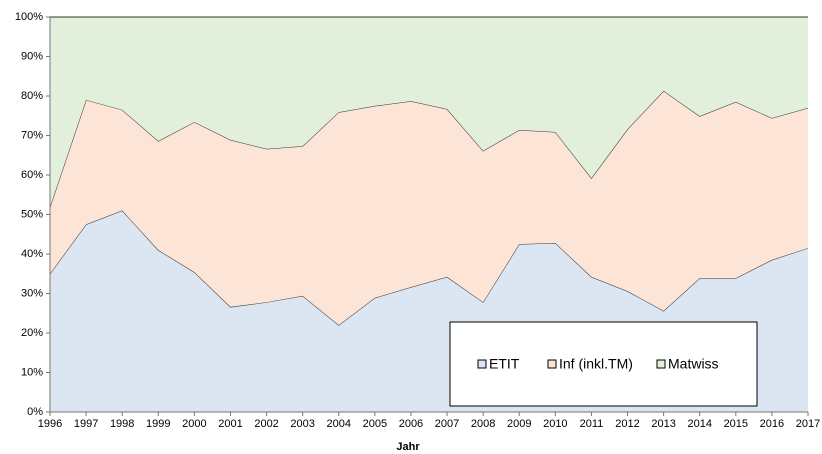  I want to click on y-tick-label: 20%, so click(32, 333).